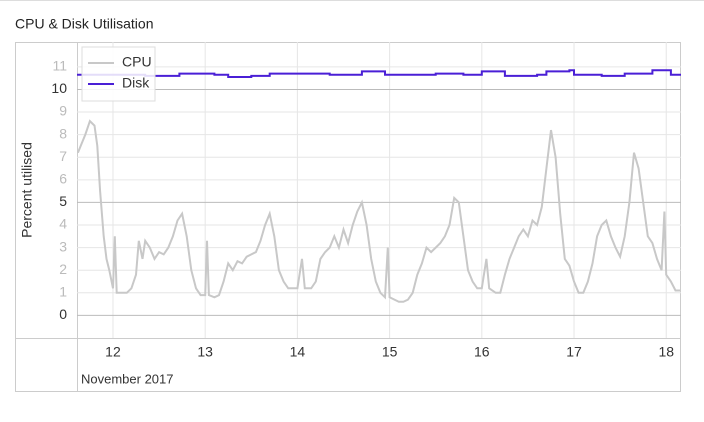 This screenshot has height=422, width=704. Describe the element at coordinates (136, 83) in the screenshot. I see `legend-label: Disk` at that location.